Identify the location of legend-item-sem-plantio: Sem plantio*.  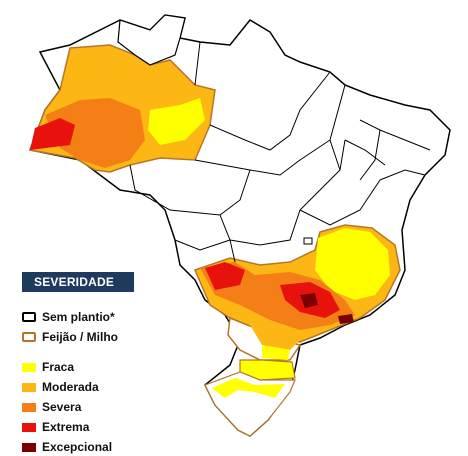
(97, 317).